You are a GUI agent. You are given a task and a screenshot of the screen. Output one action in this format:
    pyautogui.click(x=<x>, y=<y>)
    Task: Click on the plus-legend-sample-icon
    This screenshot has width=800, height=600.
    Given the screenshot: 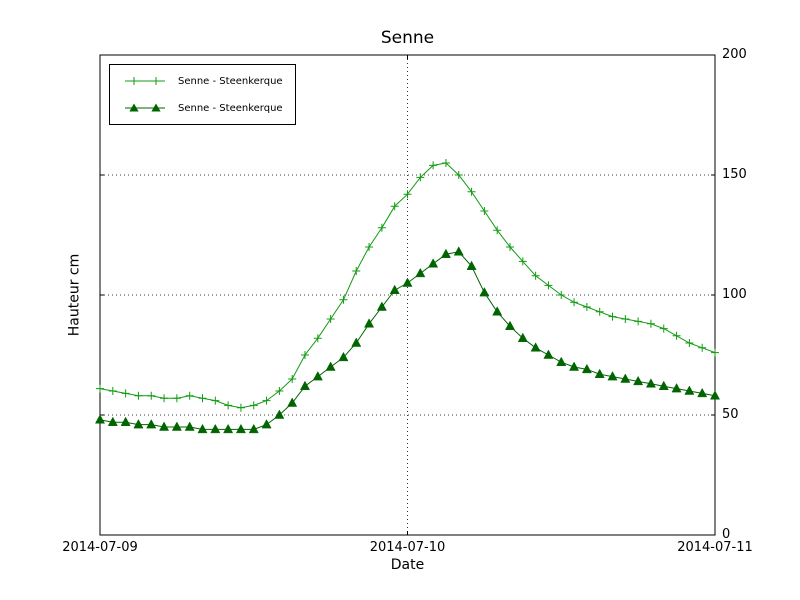 What is the action you would take?
    pyautogui.click(x=145, y=81)
    